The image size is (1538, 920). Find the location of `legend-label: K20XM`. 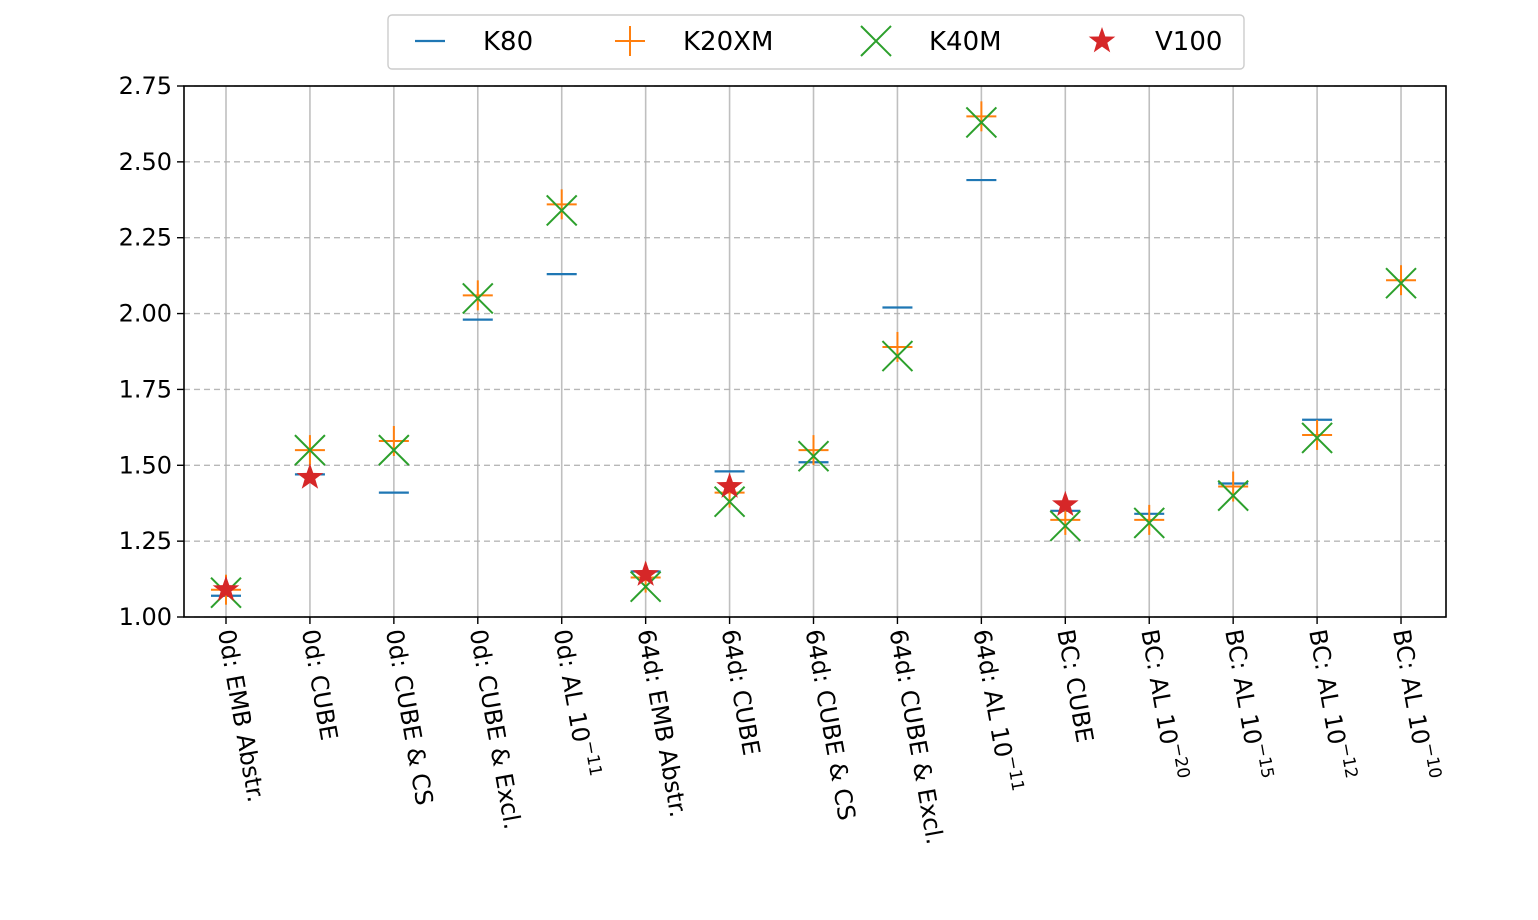

legend-label: K20XM is located at coordinates (728, 42).